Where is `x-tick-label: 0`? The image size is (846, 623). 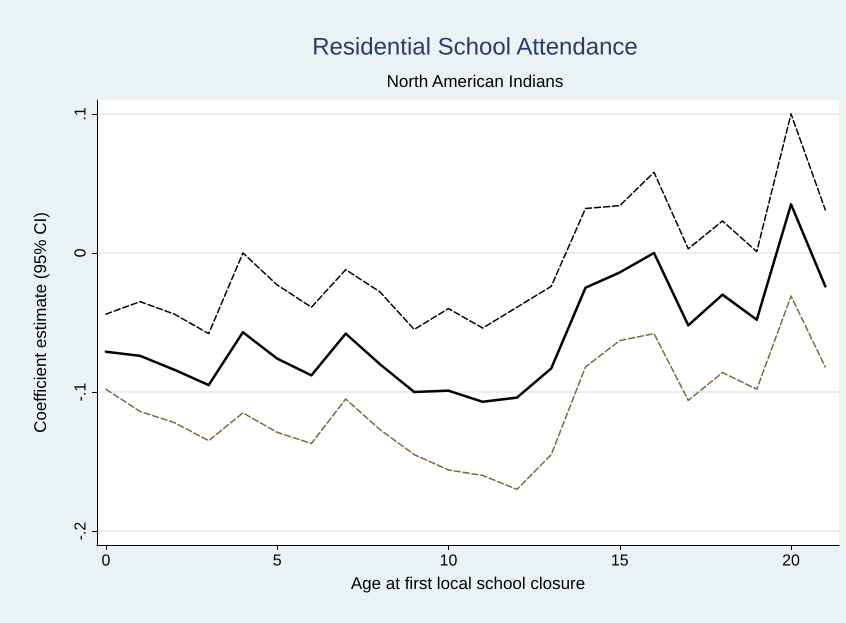 x-tick-label: 0 is located at coordinates (105, 561).